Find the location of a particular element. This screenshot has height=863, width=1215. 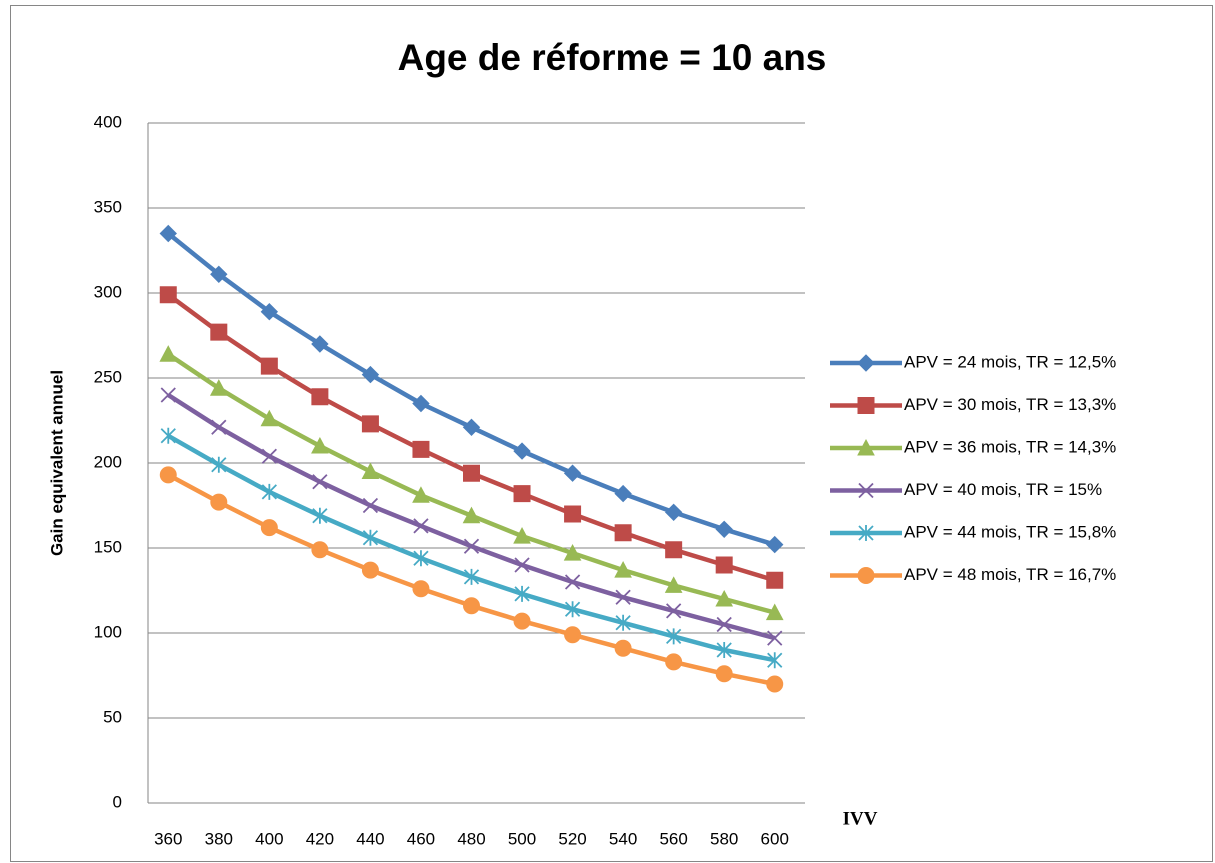

legend-label: APV = 36 mois, TR = 14,3% is located at coordinates (1010, 446).